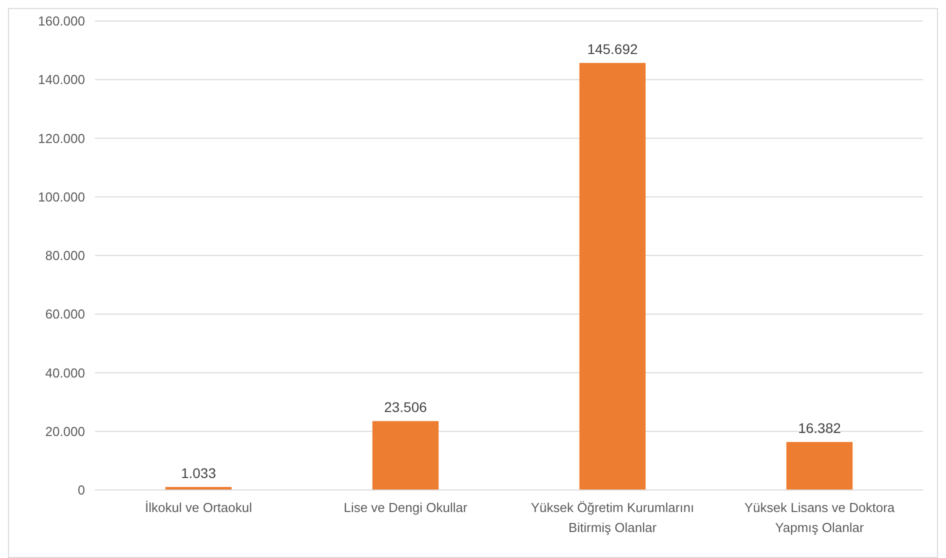 The height and width of the screenshot is (558, 946). Describe the element at coordinates (198, 472) in the screenshot. I see `data-label: 1.033` at that location.